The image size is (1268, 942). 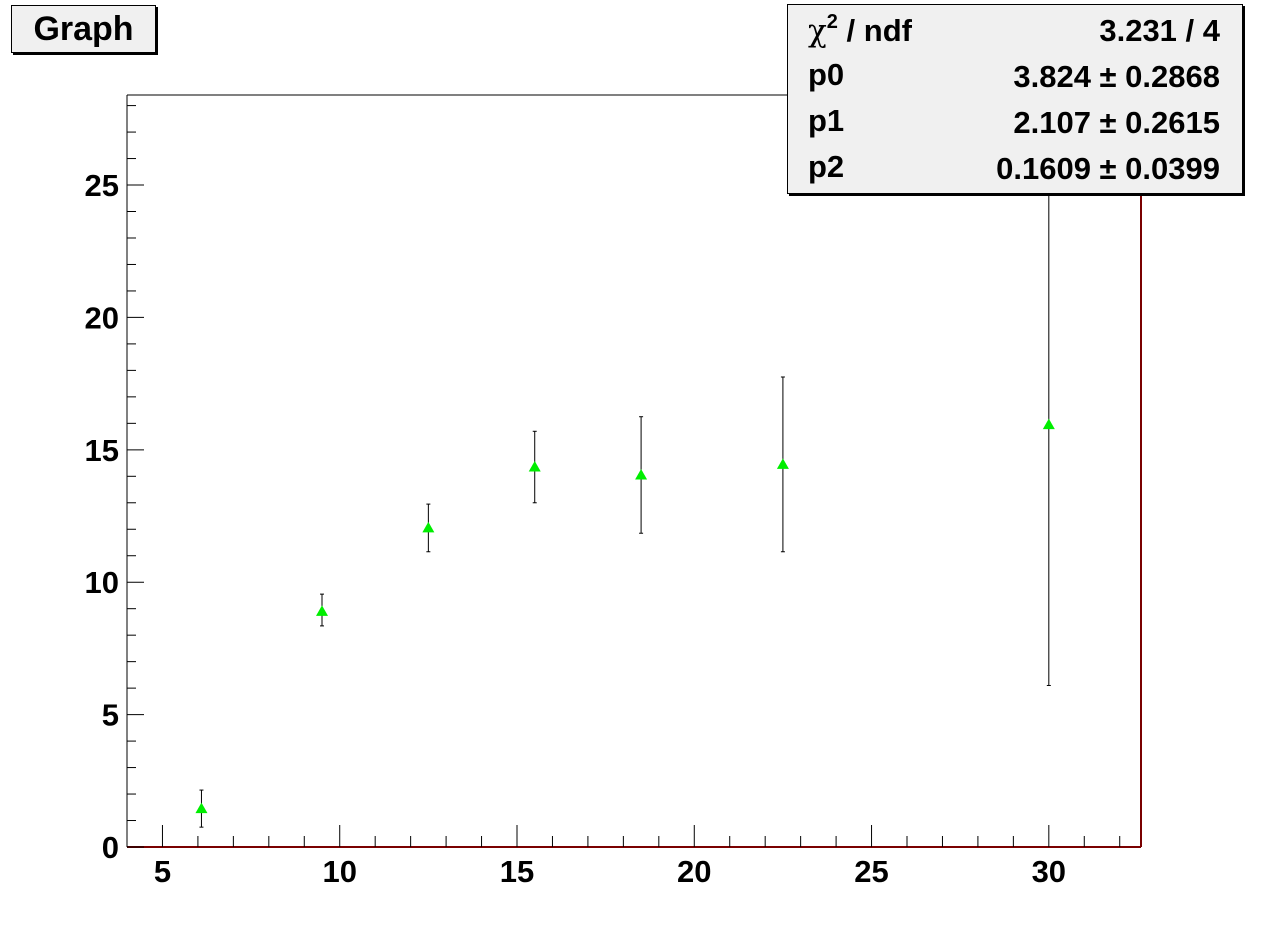 What do you see at coordinates (826, 74) in the screenshot?
I see `stat-label: p0` at bounding box center [826, 74].